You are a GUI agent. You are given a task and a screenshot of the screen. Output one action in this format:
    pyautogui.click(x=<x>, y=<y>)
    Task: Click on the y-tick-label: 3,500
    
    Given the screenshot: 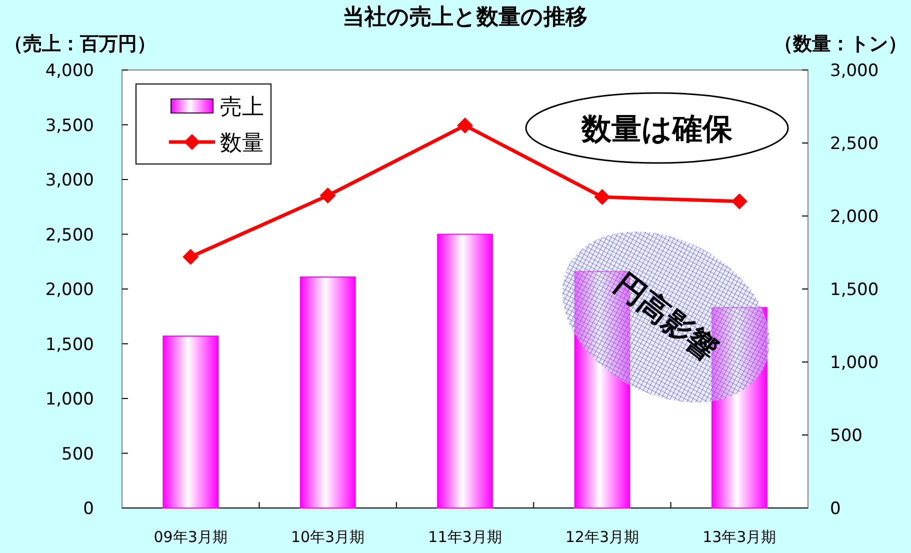 What is the action you would take?
    pyautogui.click(x=69, y=126)
    